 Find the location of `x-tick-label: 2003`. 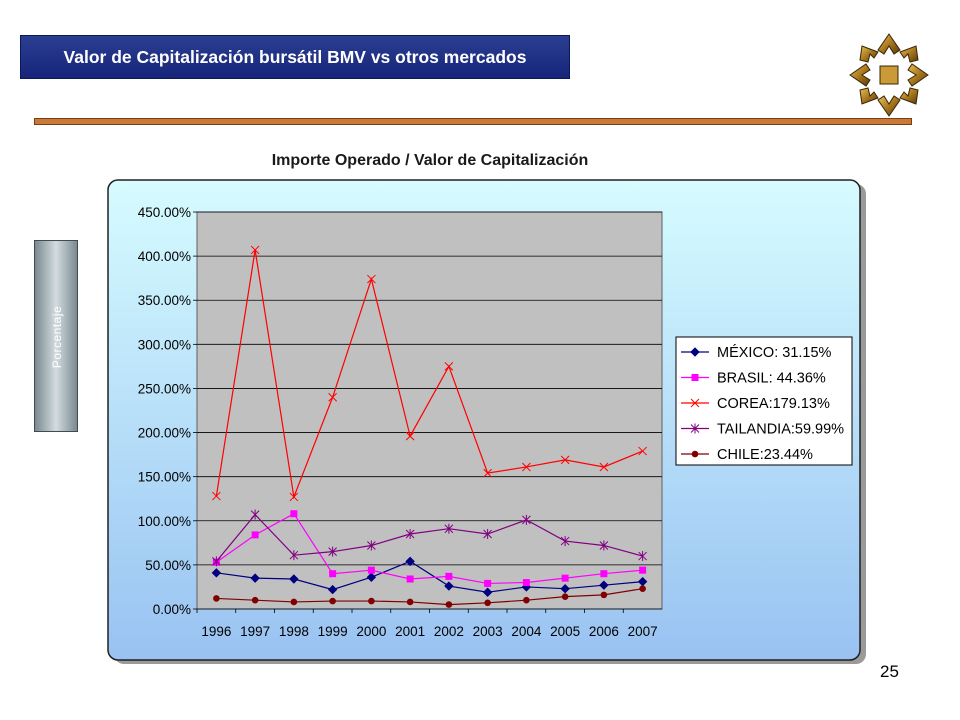

x-tick-label: 2003 is located at coordinates (488, 631).